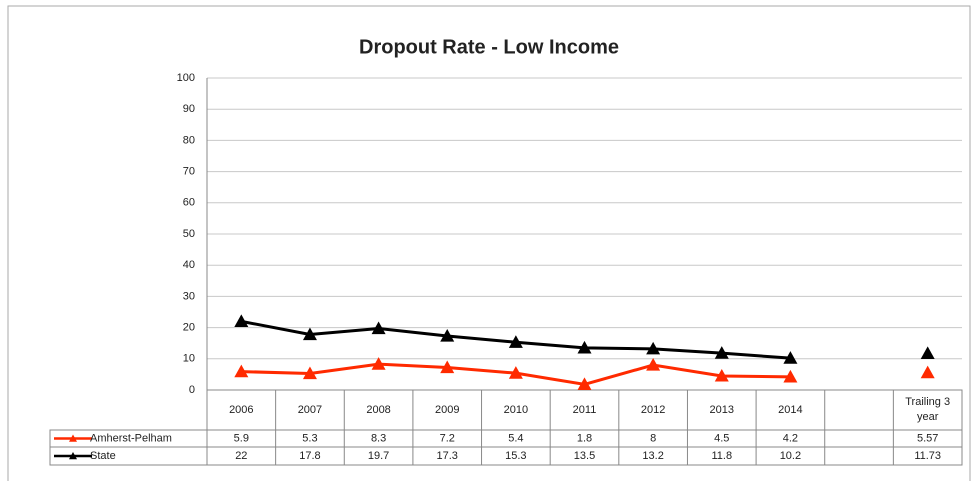 This screenshot has height=481, width=978. What do you see at coordinates (189, 296) in the screenshot?
I see `y-tick-label: 30` at bounding box center [189, 296].